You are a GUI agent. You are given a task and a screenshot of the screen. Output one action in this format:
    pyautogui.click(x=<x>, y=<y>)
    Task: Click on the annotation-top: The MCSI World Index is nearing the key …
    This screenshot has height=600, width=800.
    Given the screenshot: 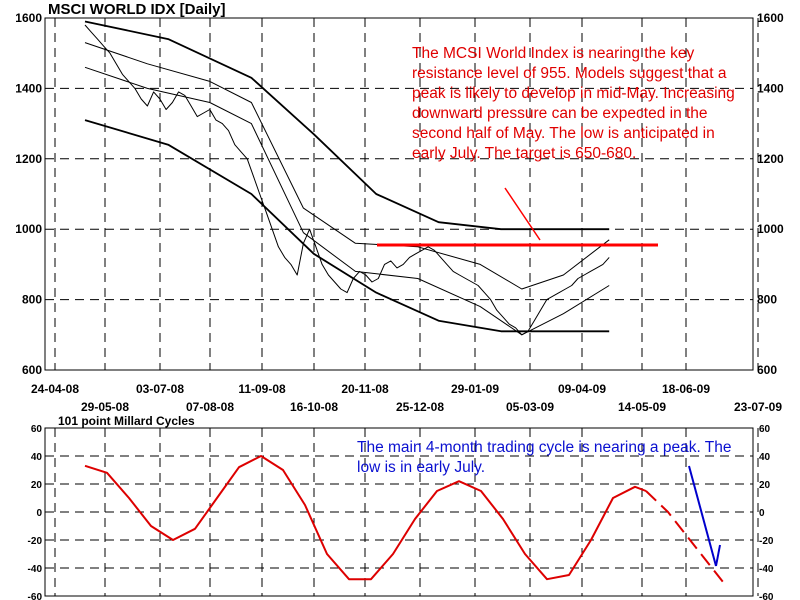 What is the action you would take?
    pyautogui.click(x=573, y=103)
    